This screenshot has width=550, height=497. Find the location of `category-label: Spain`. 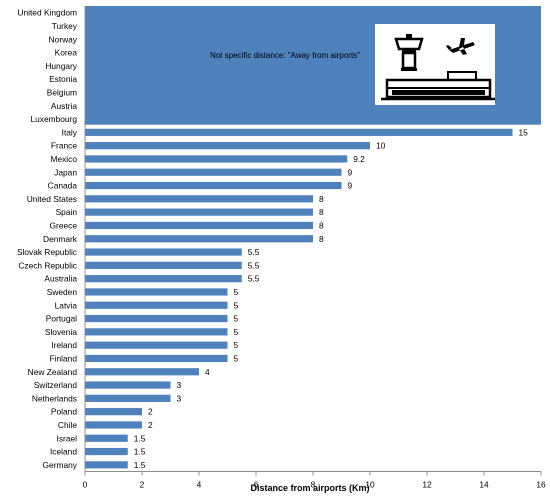

category-label: Spain is located at coordinates (67, 212).